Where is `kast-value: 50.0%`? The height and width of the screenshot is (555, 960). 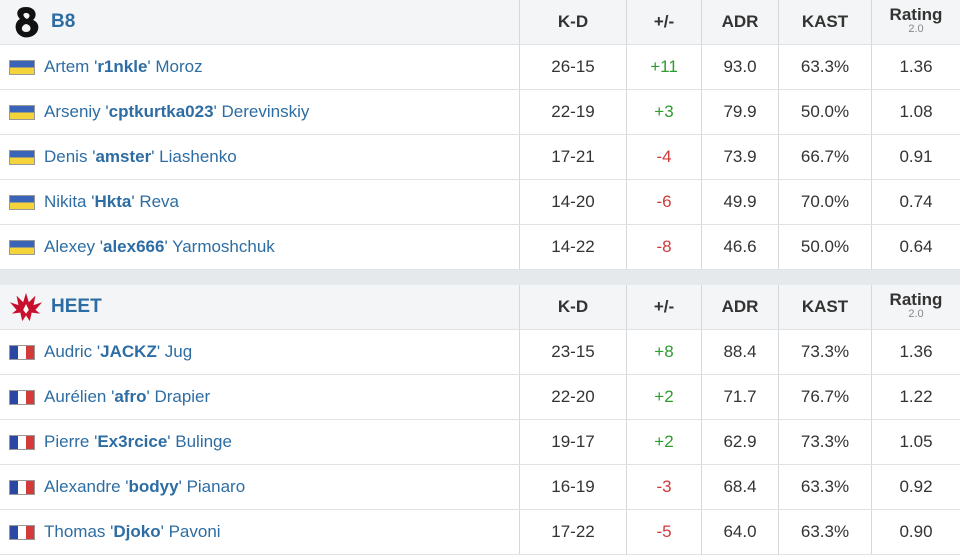
kast-value: 50.0% is located at coordinates (825, 112).